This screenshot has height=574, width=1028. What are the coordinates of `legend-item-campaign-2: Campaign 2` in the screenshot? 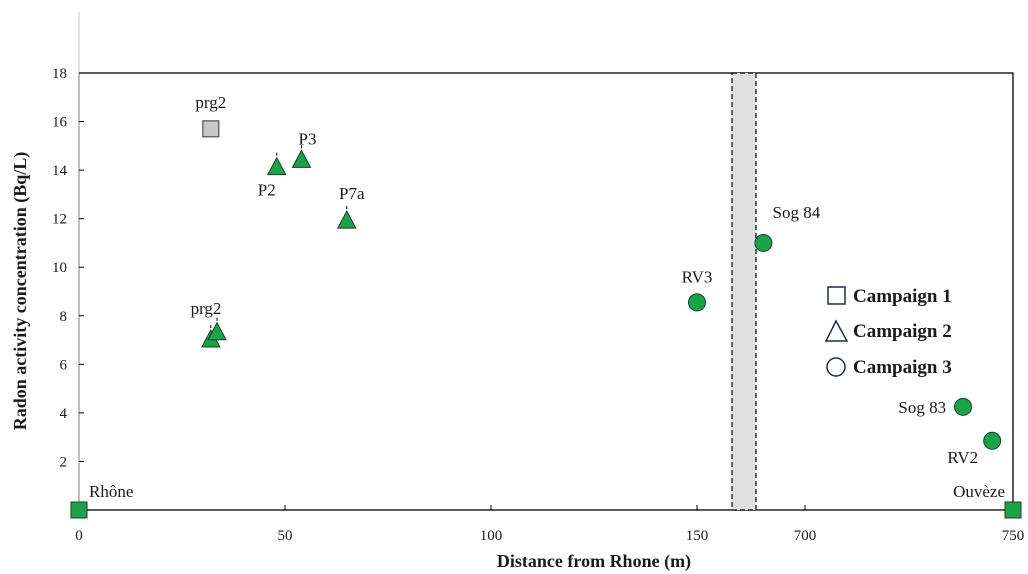 It's located at (888, 330).